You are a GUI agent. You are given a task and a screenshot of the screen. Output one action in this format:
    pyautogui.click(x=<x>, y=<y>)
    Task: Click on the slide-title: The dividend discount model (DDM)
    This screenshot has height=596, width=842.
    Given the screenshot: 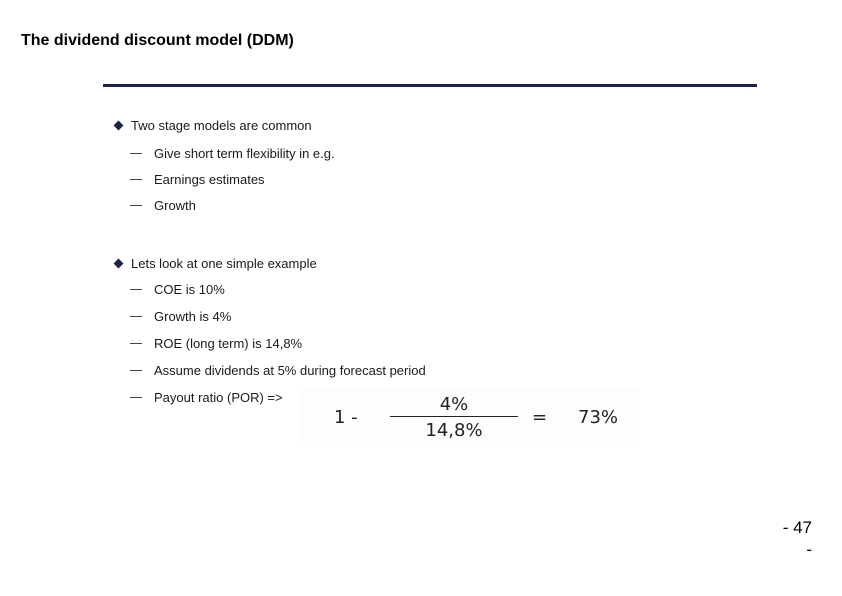 What is the action you would take?
    pyautogui.click(x=157, y=40)
    